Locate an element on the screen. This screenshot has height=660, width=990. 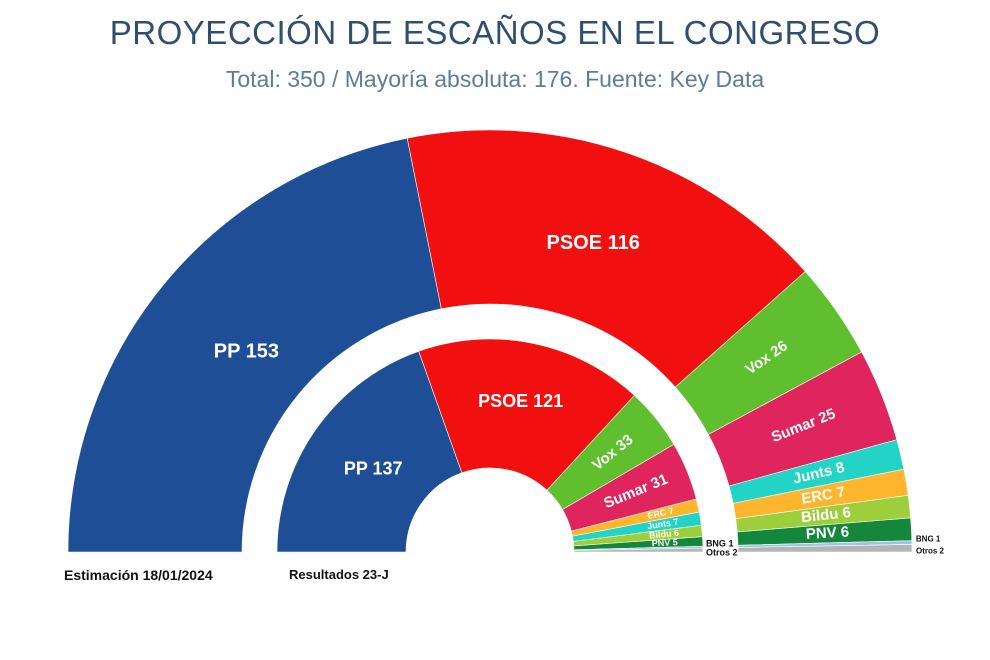
outer-label-bildu: Bildu 6 is located at coordinates (826, 515).